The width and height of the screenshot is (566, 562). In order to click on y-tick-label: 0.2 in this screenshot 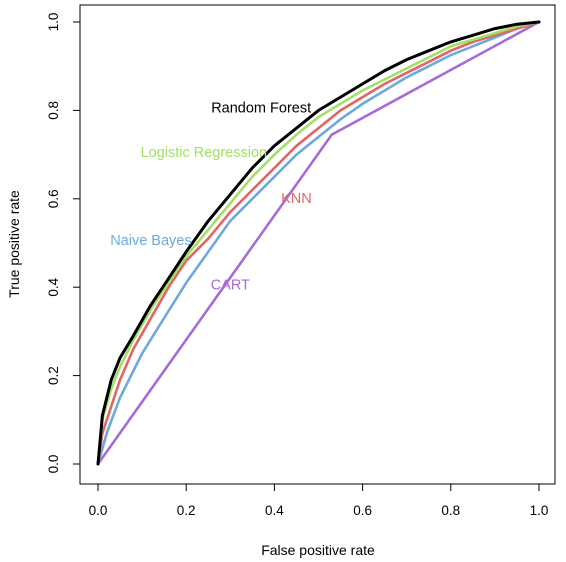, I will do `click(53, 375)`.